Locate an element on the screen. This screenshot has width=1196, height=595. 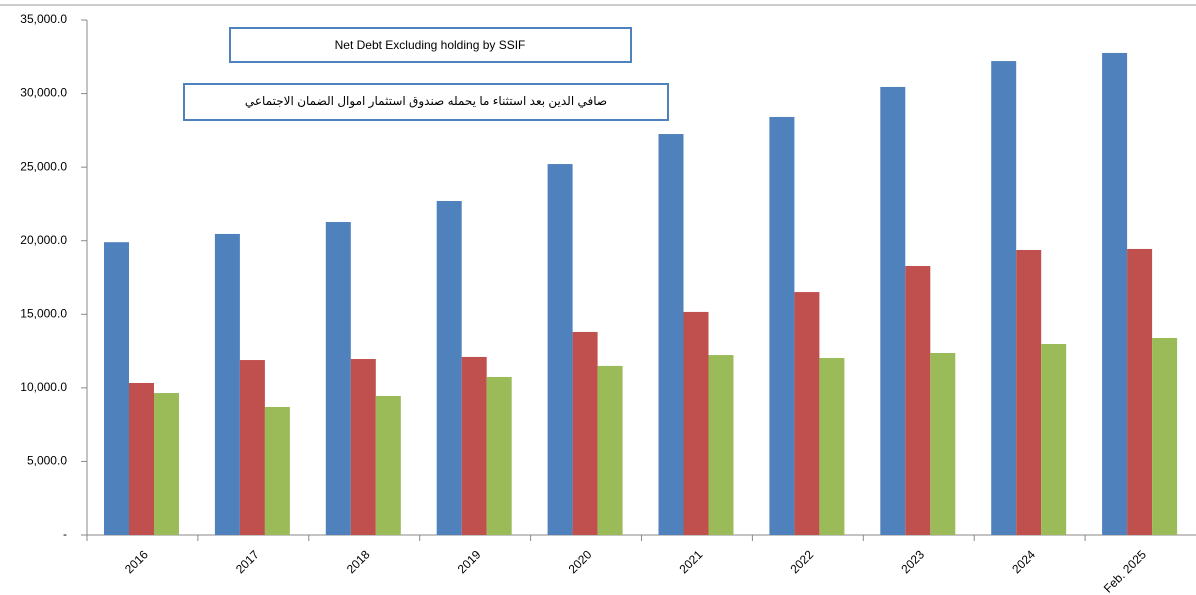
x-tick-label: 2019 is located at coordinates (469, 561).